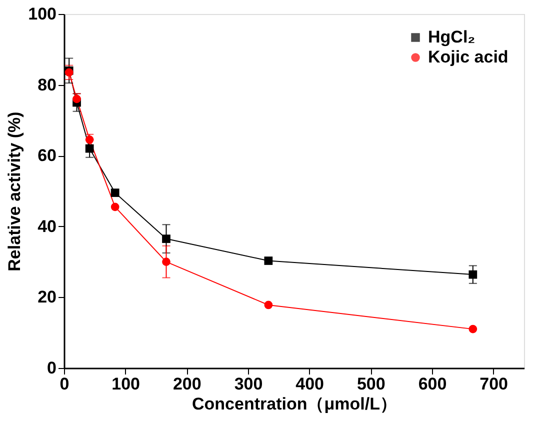 Image resolution: width=557 pixels, height=433 pixels. Describe the element at coordinates (310, 384) in the screenshot. I see `x-tick-label: 400` at that location.